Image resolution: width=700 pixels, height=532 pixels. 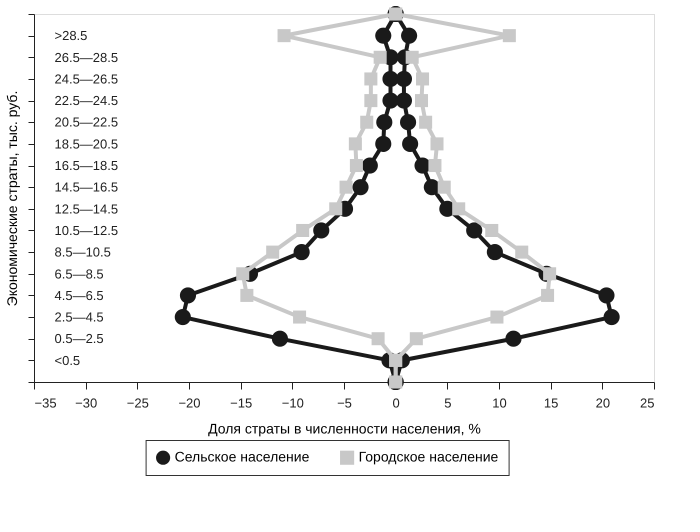 What do you see at coordinates (71, 36) in the screenshot?
I see `y-tick-label: >28.5` at bounding box center [71, 36].